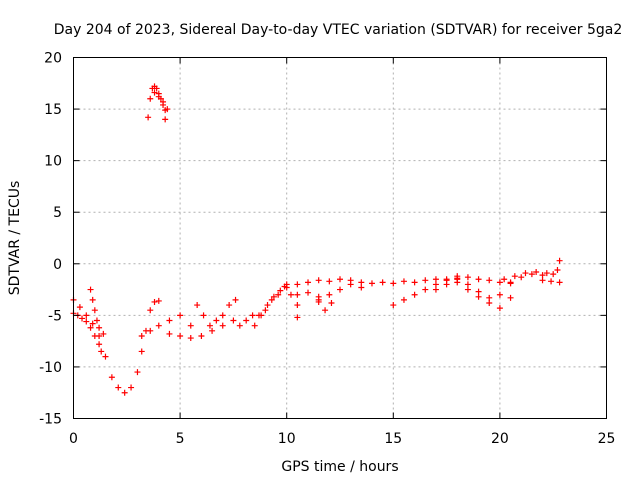 The width and height of the screenshot is (640, 480). Describe the element at coordinates (57, 265) in the screenshot. I see `y-tick-label: 0` at that location.